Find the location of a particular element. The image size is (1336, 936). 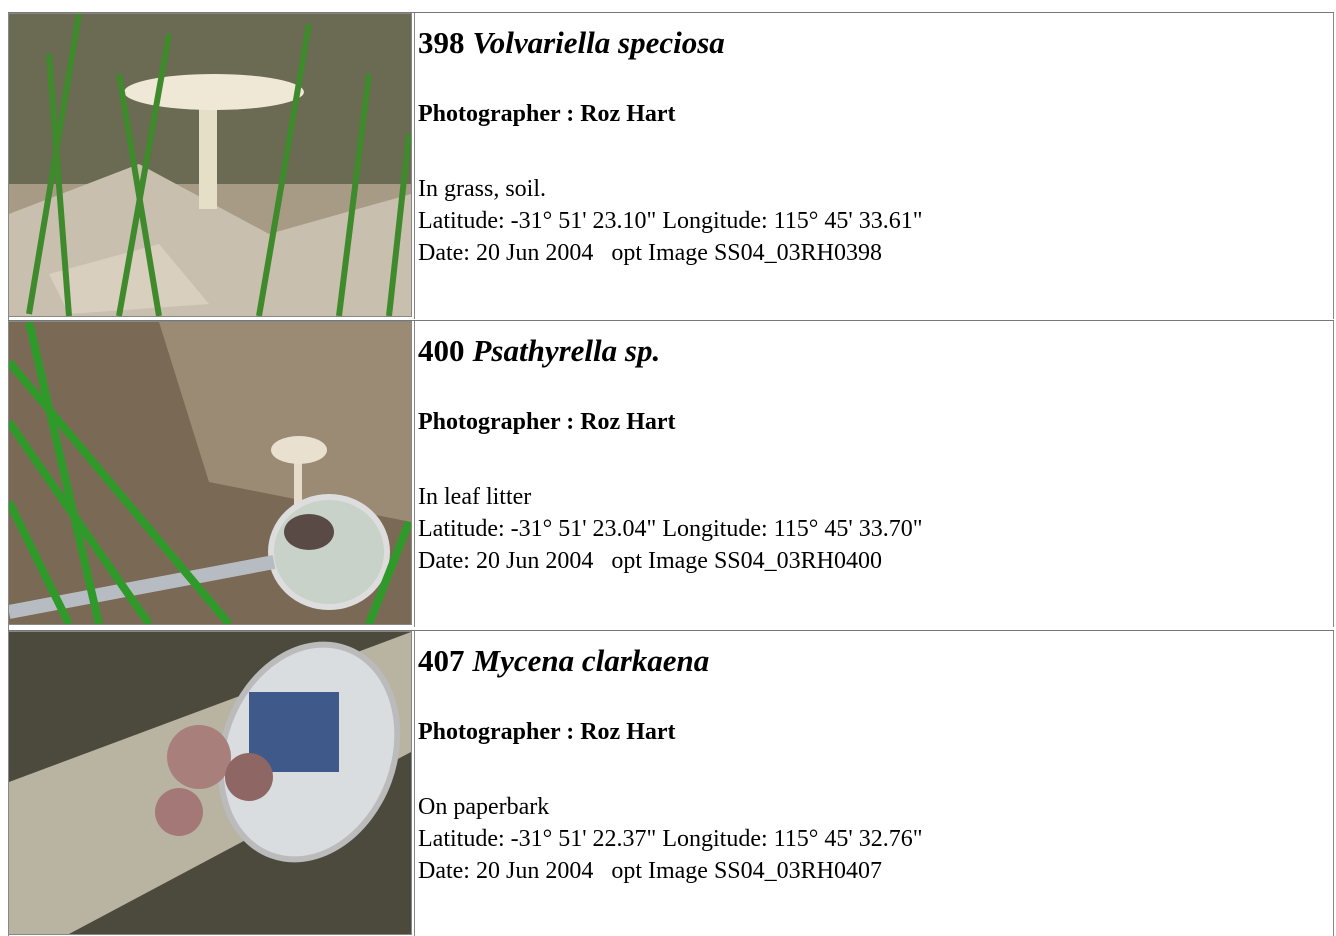

photo-psathyrella is located at coordinates (210, 473).